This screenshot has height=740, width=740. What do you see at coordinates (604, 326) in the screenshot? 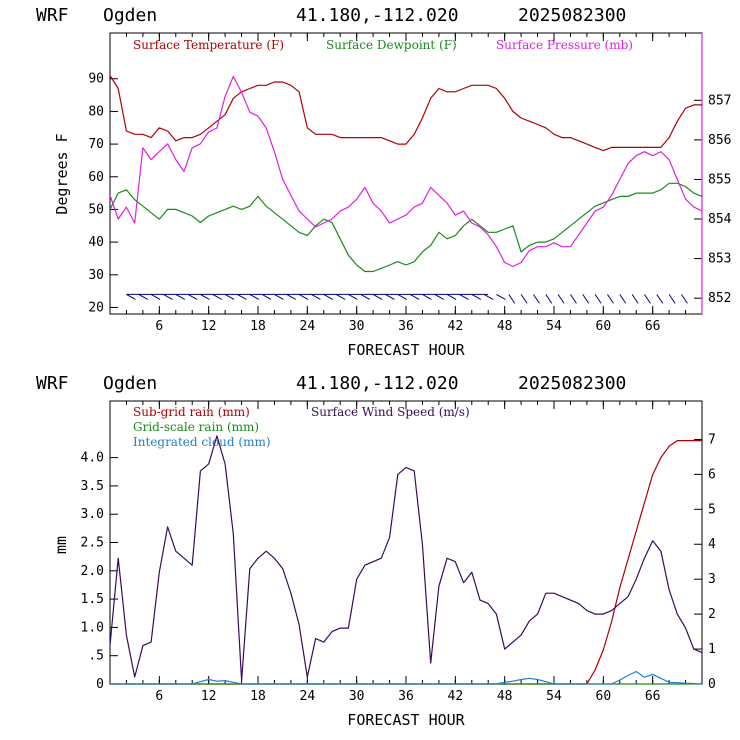
I see `top-x-tick-label: 60` at bounding box center [604, 326].